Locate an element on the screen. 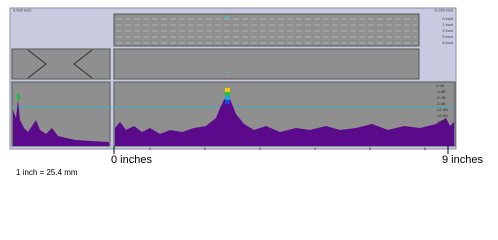 This screenshot has height=240, width=498. axis-label: 5 is located at coordinates (370, 148).